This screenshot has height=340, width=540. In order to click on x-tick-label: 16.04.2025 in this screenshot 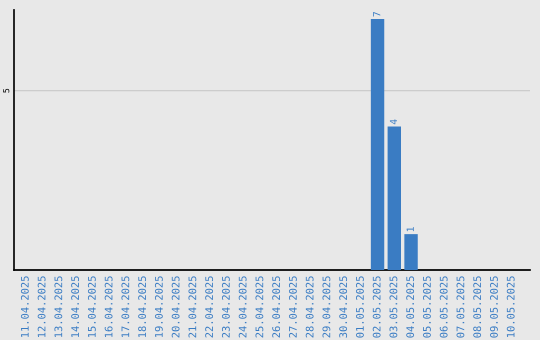, I will do `click(108, 307)`.